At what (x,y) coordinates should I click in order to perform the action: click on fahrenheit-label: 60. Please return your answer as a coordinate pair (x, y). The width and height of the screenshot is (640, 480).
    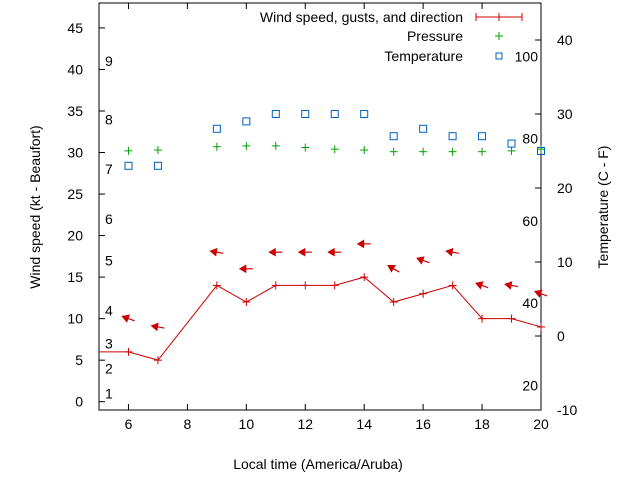
    Looking at the image, I should click on (530, 221).